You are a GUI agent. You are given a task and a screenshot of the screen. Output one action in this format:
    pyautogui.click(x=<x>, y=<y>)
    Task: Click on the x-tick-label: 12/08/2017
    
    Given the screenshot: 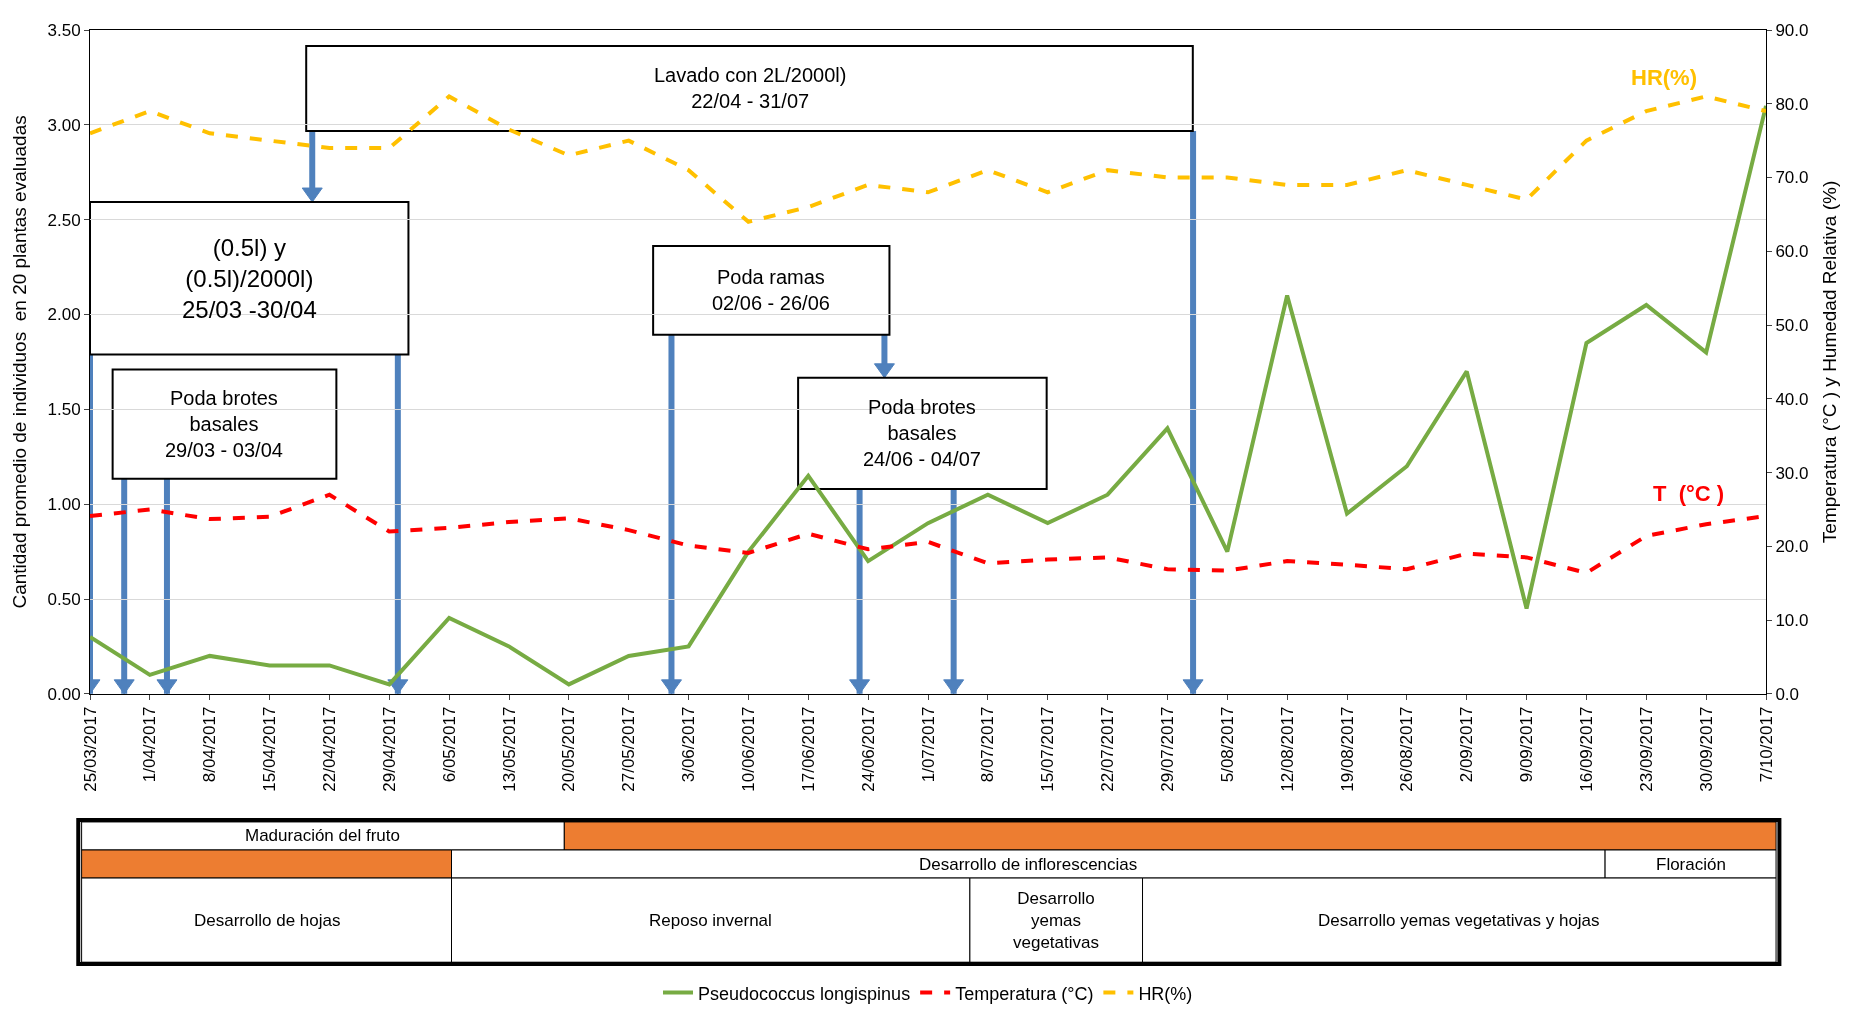 What is the action you would take?
    pyautogui.click(x=1287, y=749)
    